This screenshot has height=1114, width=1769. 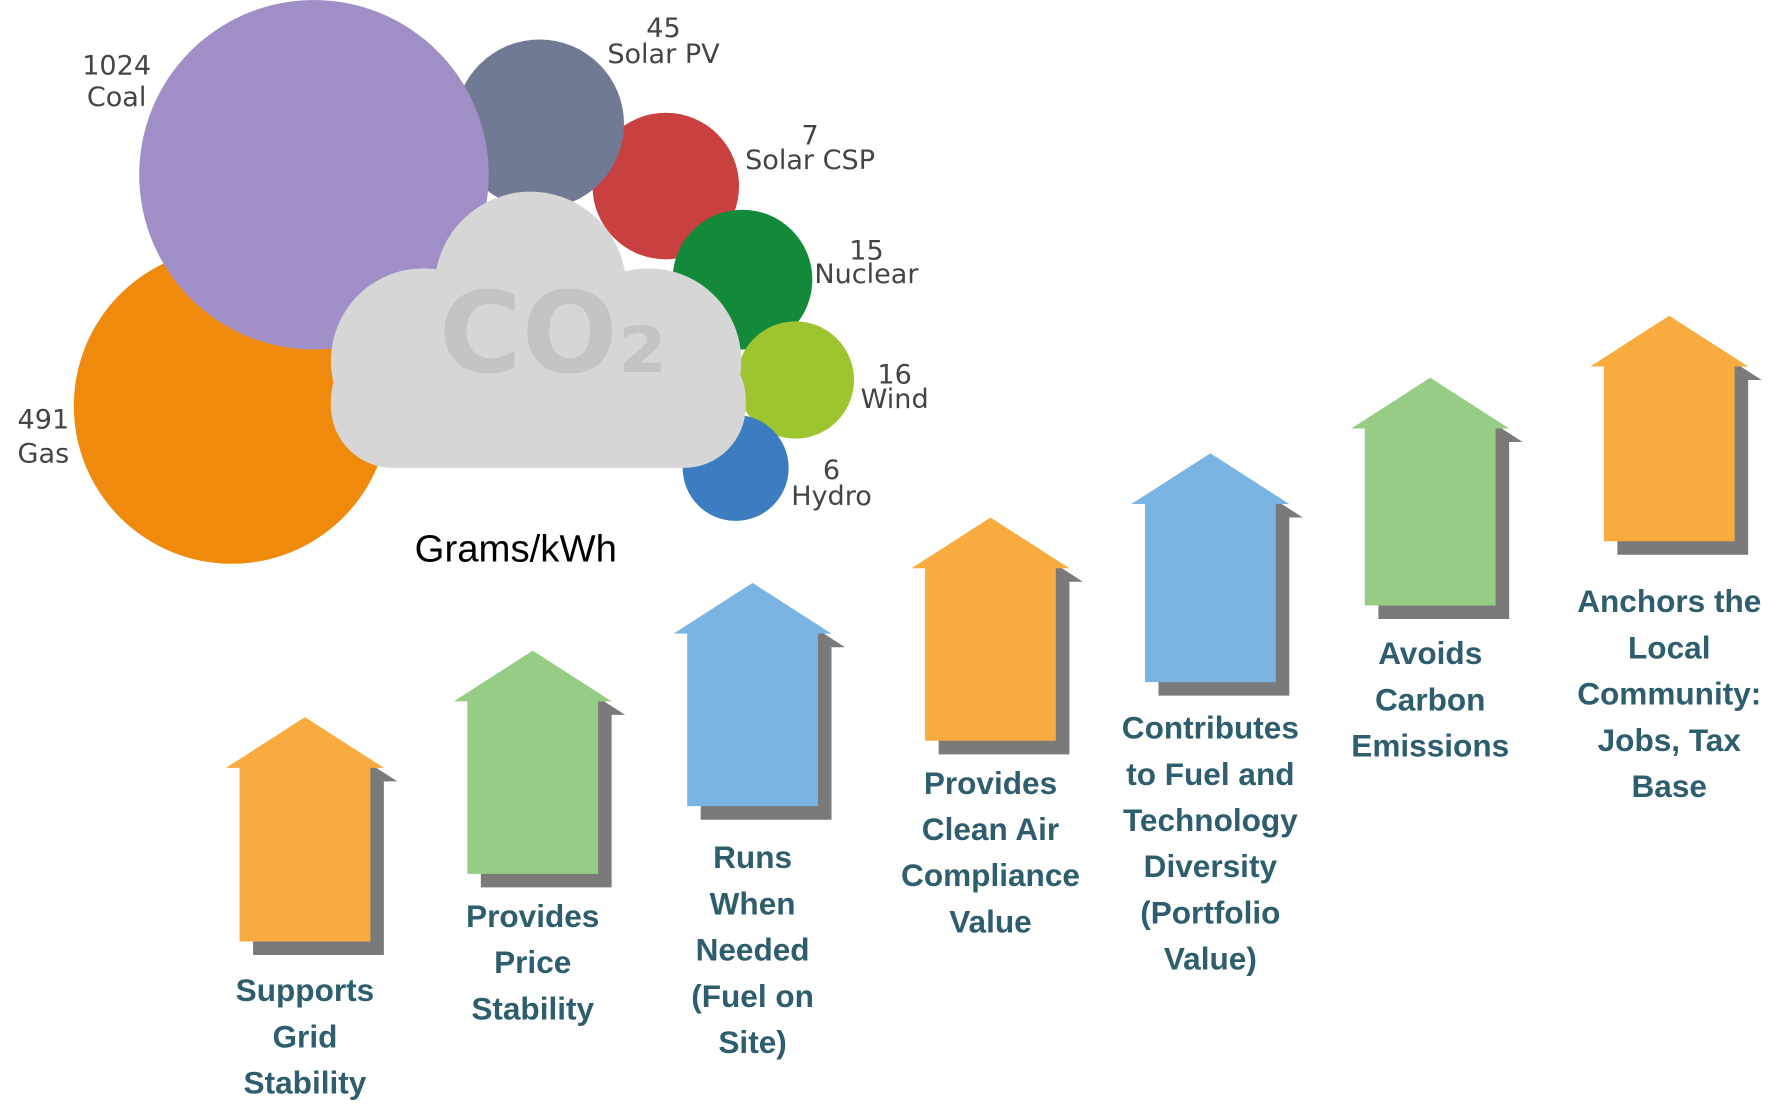 I want to click on bubble-label: Solar PV, so click(x=663, y=54).